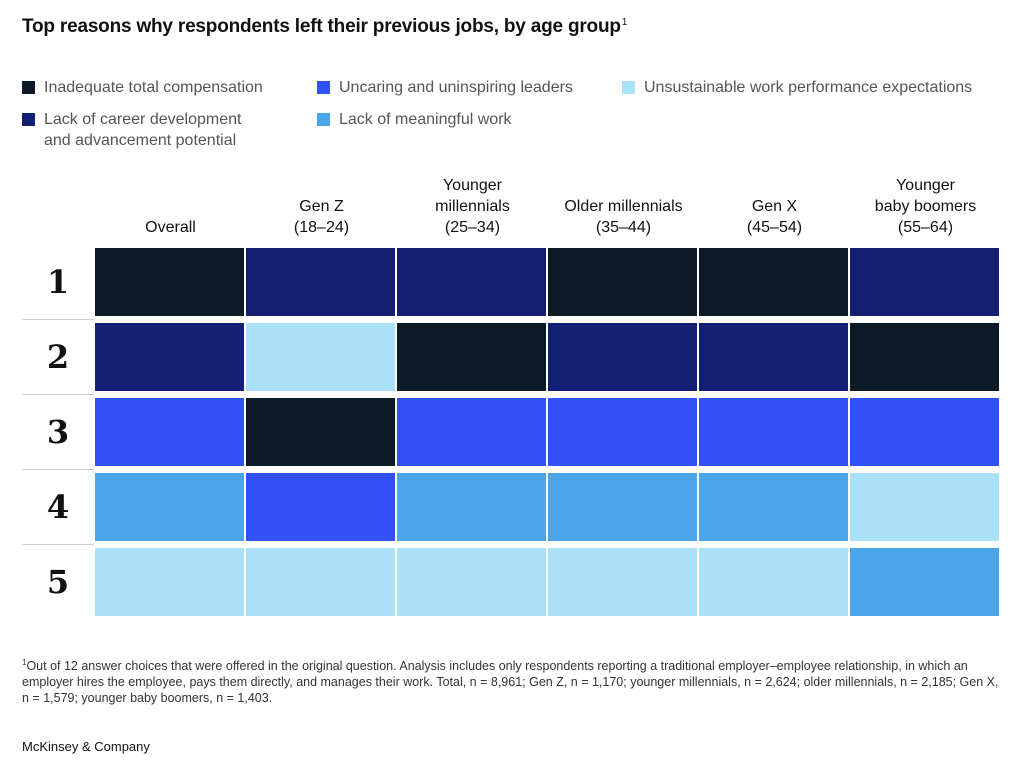 The image size is (1024, 771). I want to click on column-header: Overall, so click(170, 206).